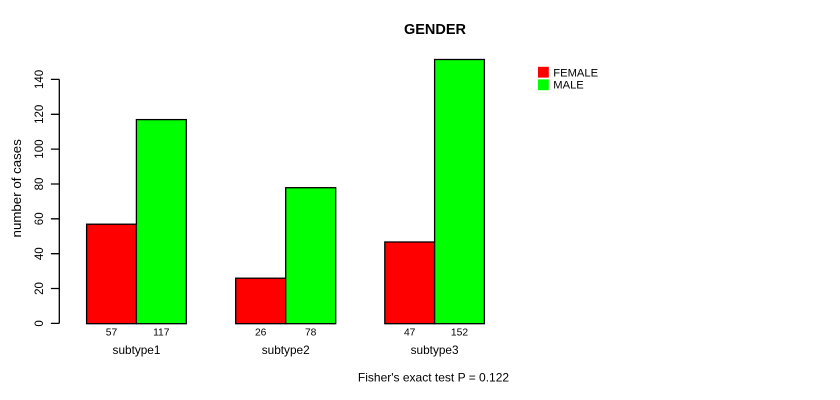 The width and height of the screenshot is (840, 400). I want to click on svg-text: 40, so click(40, 253).